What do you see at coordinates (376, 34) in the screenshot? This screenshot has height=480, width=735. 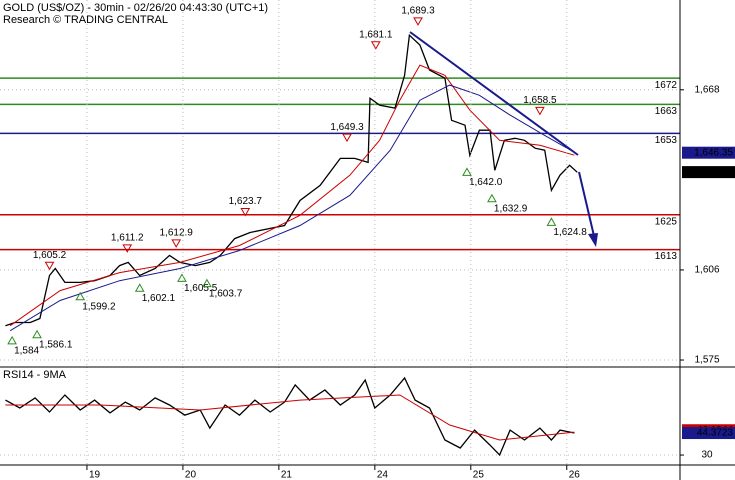 I see `high-label: 1,681.1` at bounding box center [376, 34].